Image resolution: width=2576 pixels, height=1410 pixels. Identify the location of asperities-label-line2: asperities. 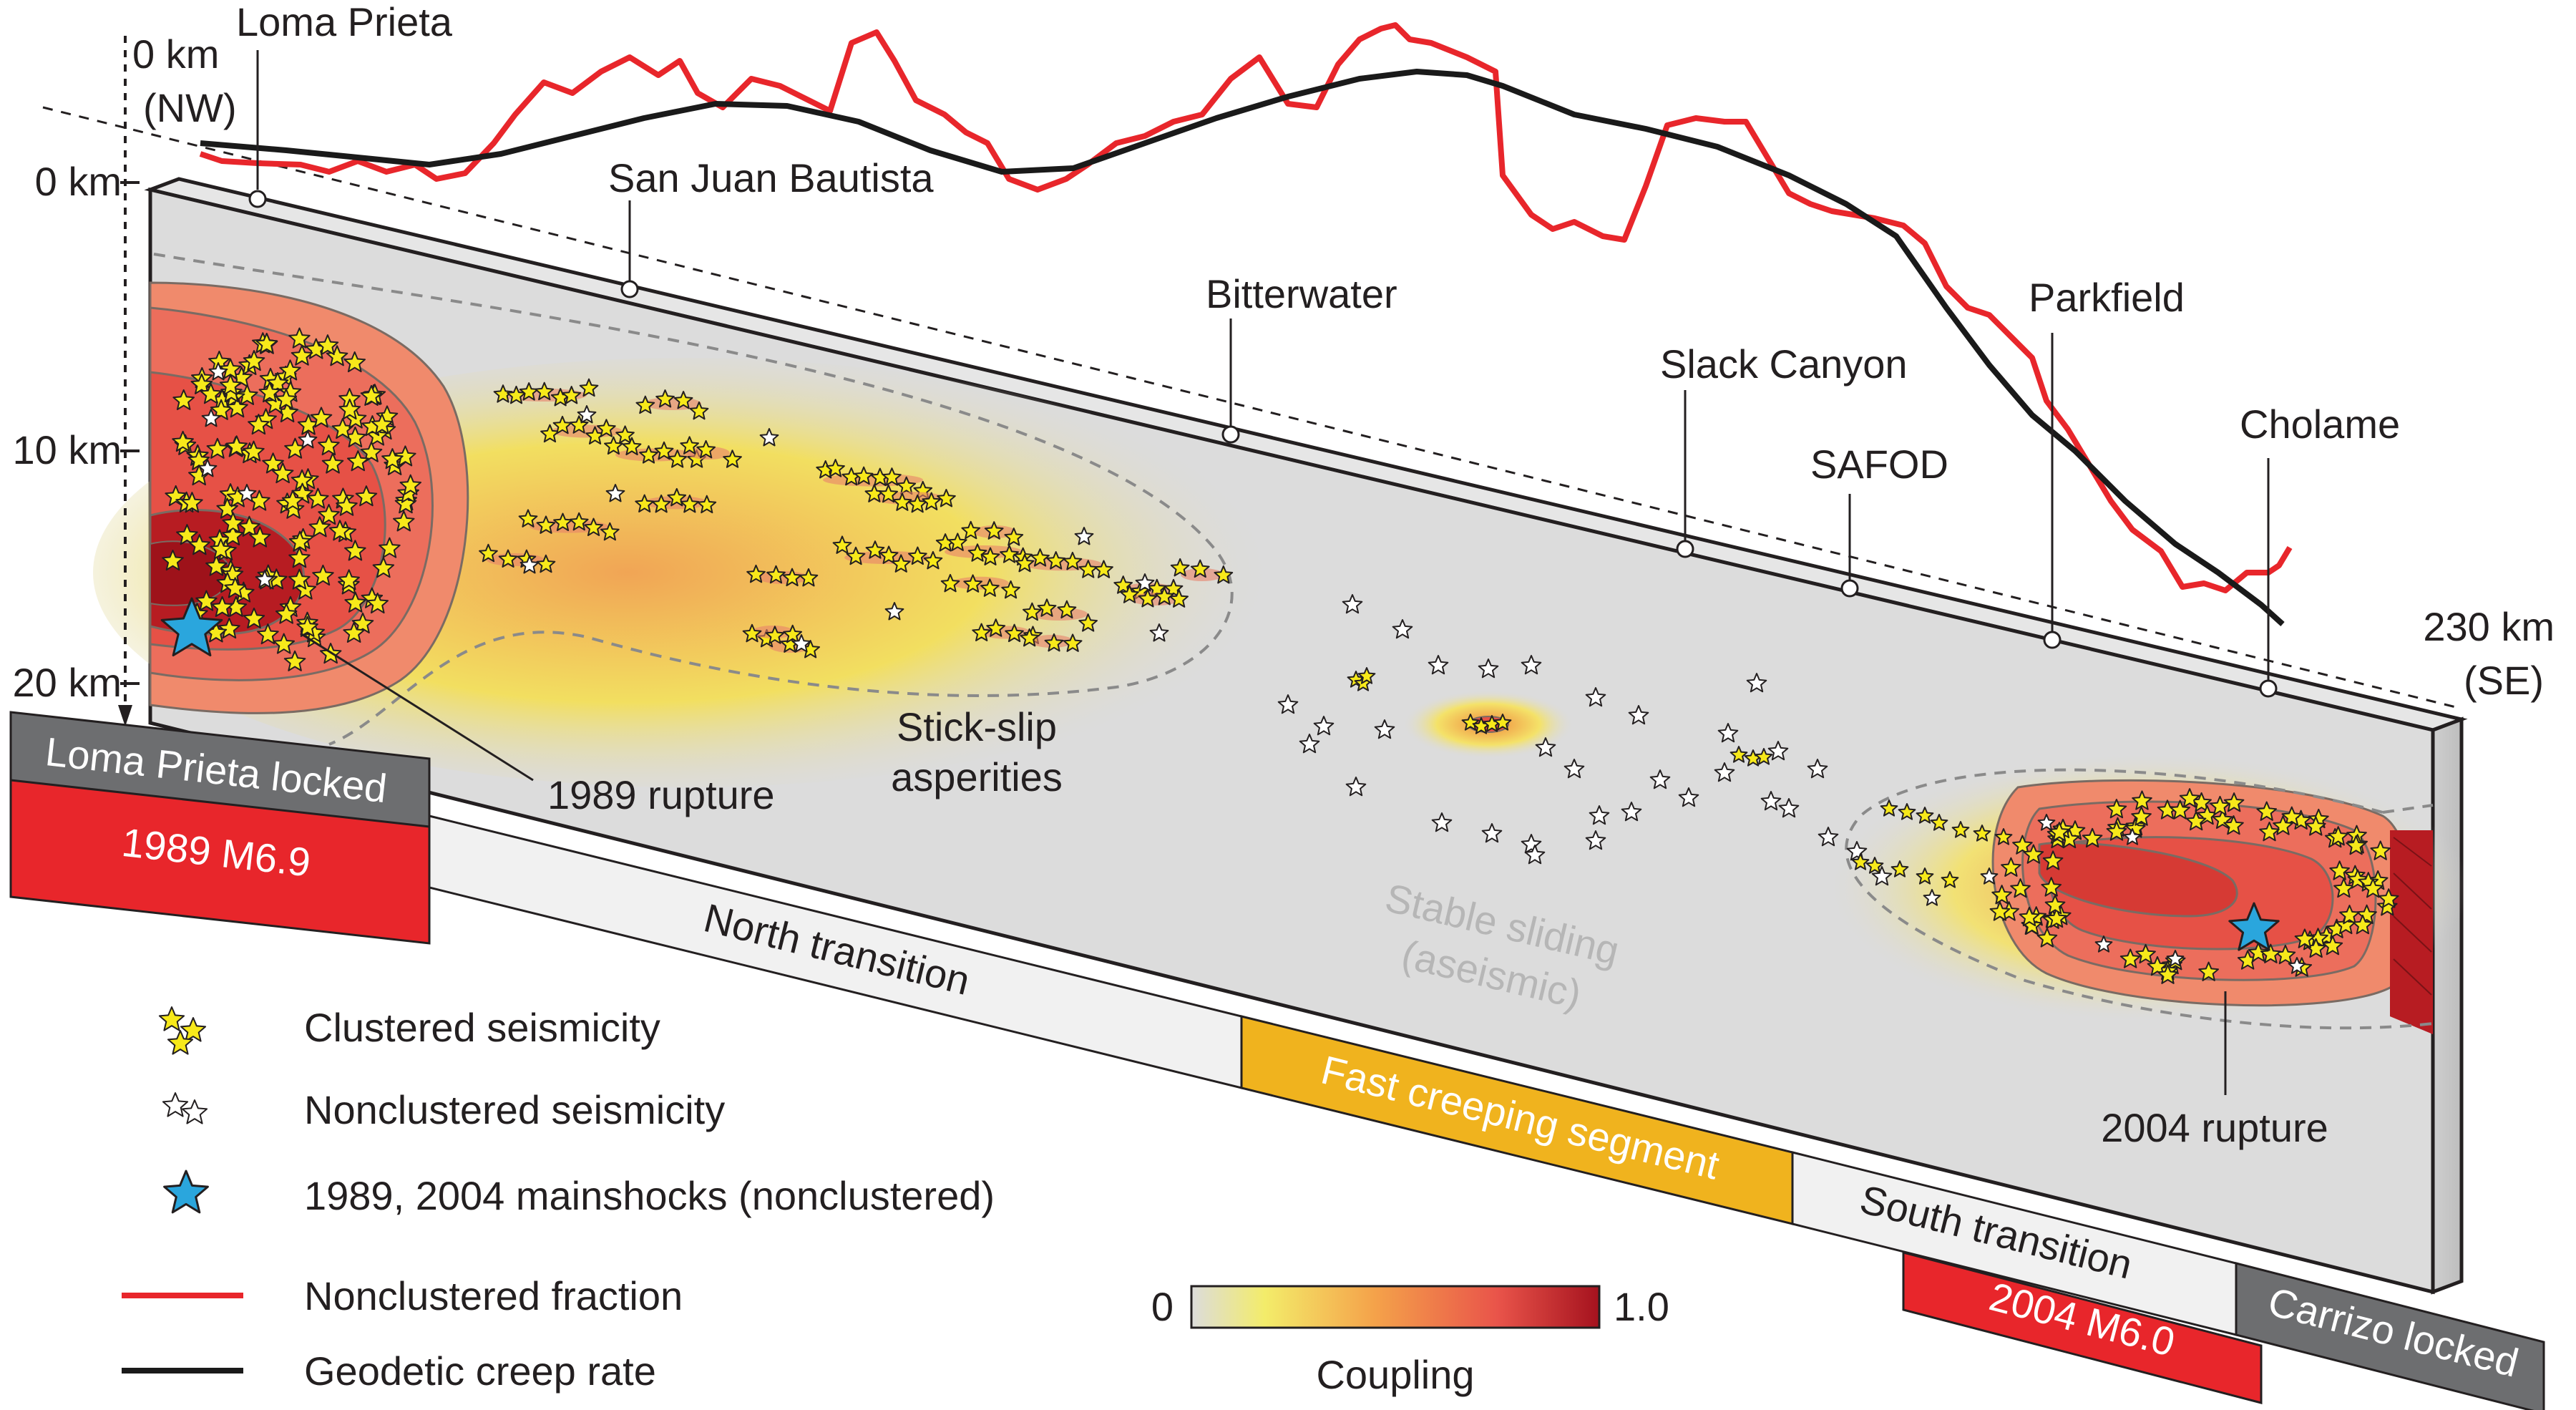
(977, 776).